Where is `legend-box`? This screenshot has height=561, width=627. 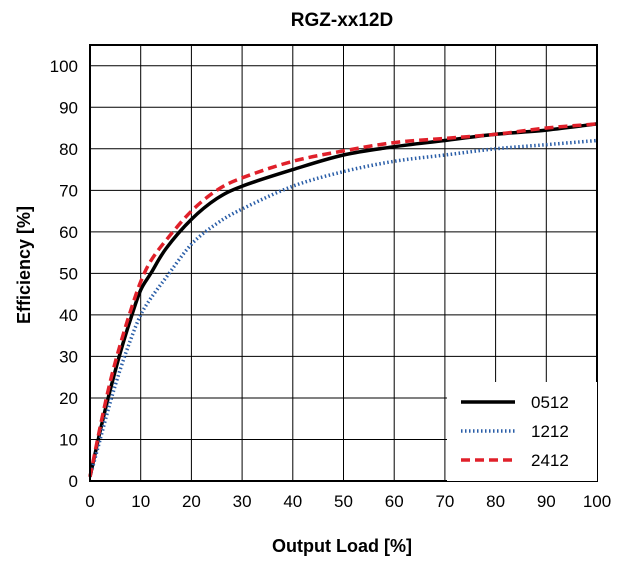
legend-box is located at coordinates (522, 431).